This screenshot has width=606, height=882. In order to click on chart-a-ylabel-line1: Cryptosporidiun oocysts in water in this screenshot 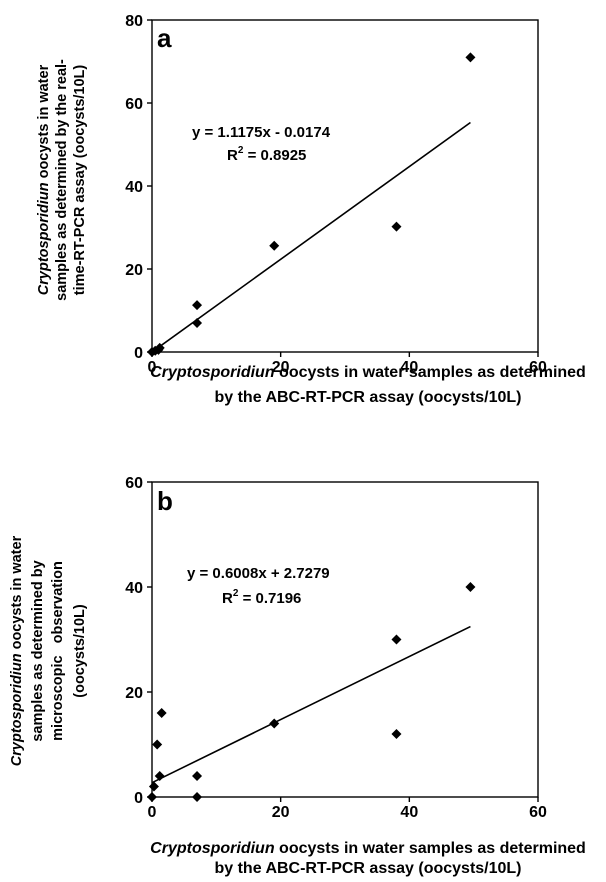, I will do `click(44, 179)`.